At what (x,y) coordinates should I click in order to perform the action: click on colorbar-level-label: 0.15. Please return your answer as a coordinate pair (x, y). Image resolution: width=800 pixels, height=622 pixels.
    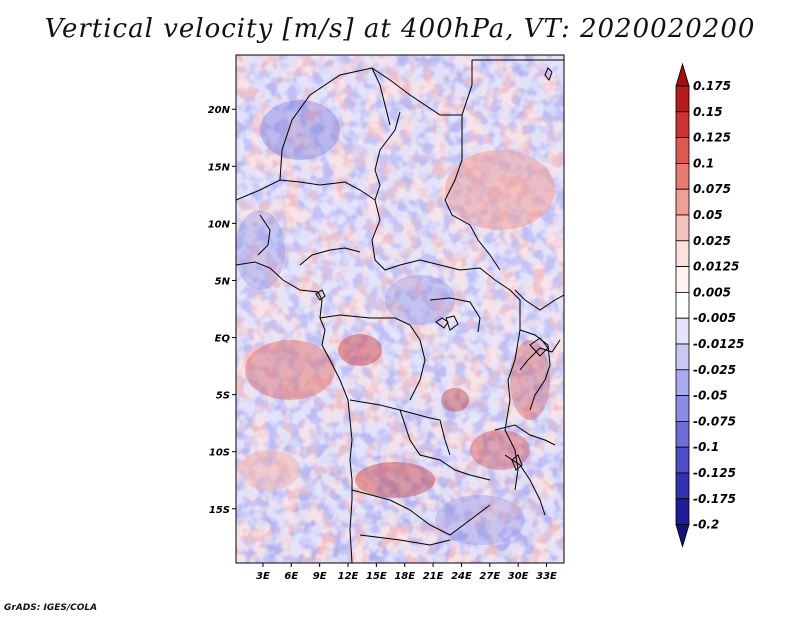
    Looking at the image, I should click on (708, 112).